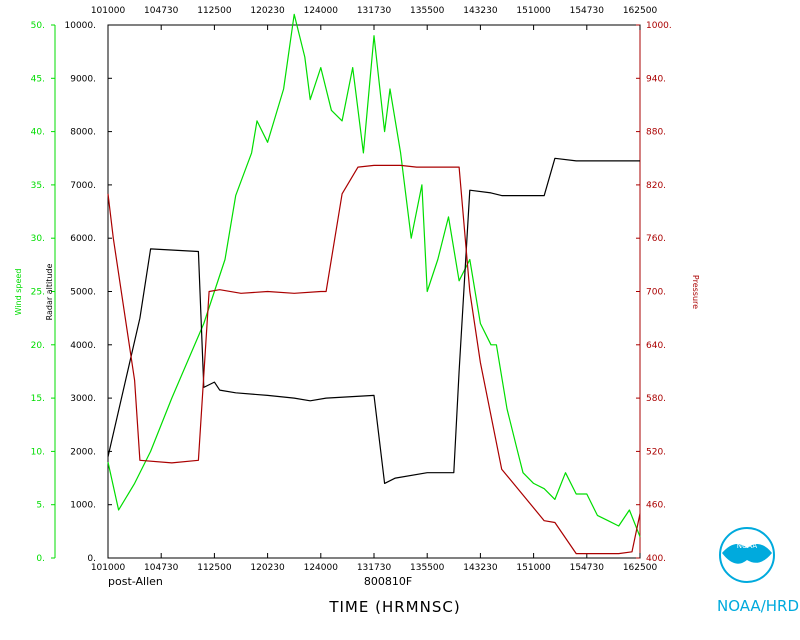  What do you see at coordinates (38, 346) in the screenshot?
I see `wind-tick-label: 20.` at bounding box center [38, 346].